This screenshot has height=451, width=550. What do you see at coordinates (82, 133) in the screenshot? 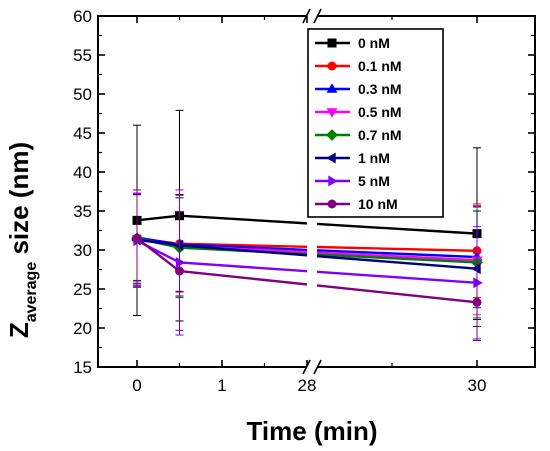
I see `y-tick-label: 45` at bounding box center [82, 133].